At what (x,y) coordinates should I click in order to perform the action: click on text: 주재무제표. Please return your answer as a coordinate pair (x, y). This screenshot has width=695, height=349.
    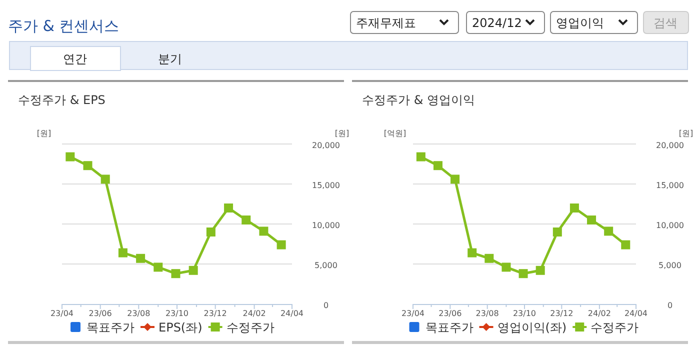
    Looking at the image, I should click on (386, 23).